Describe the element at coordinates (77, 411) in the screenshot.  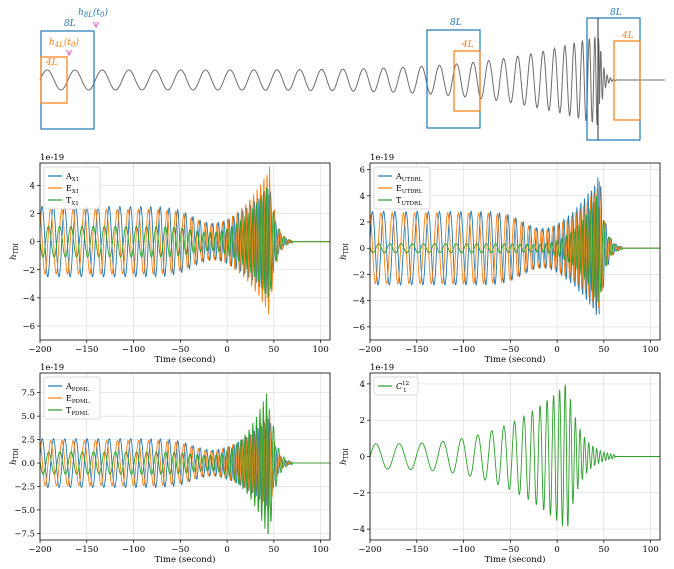
I see `legend-label-TPDML: TPDML` at that location.